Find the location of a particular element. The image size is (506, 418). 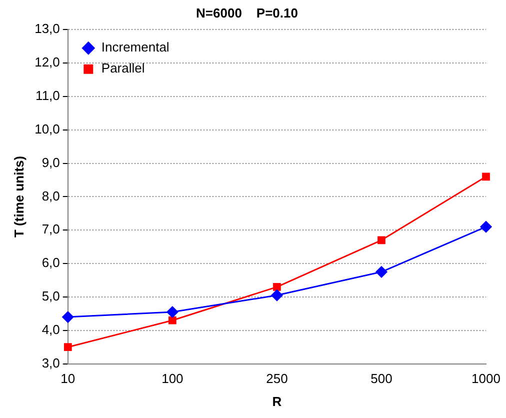

x-tick-label: 1000 is located at coordinates (486, 378).